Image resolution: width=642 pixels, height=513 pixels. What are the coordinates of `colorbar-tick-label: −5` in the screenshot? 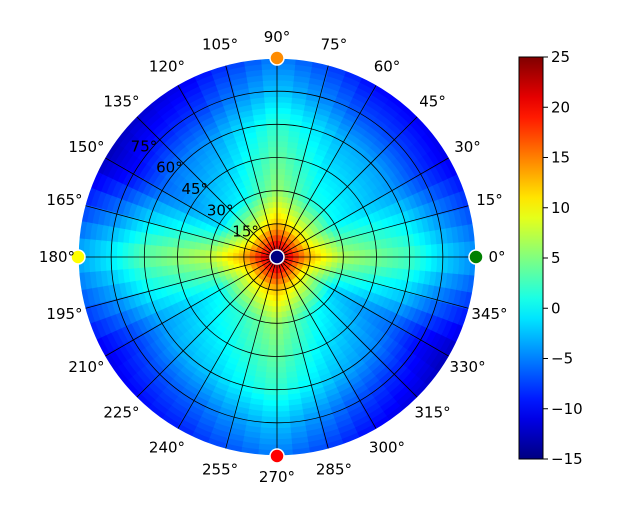 It's located at (562, 359).